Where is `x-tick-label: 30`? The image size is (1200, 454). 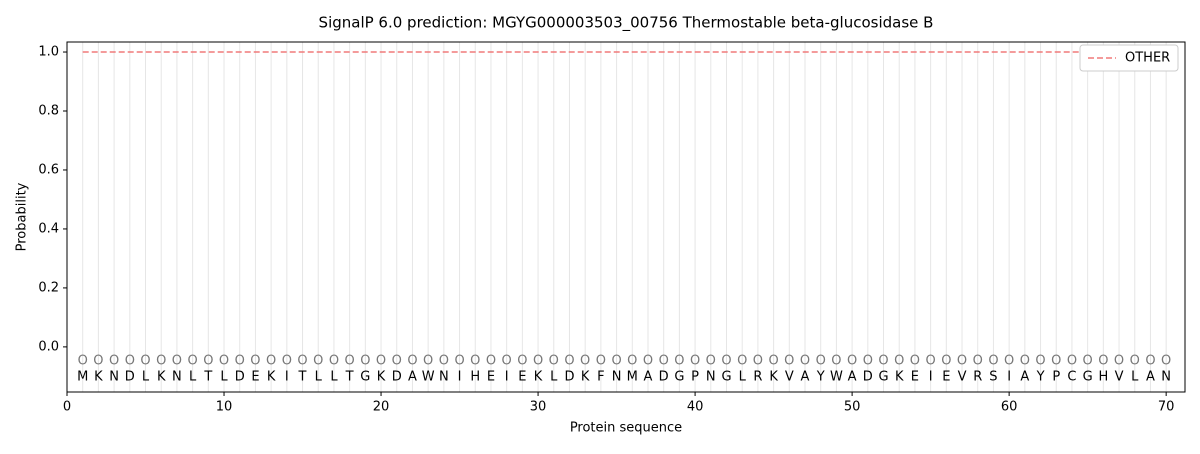 x-tick-label: 30 is located at coordinates (538, 407).